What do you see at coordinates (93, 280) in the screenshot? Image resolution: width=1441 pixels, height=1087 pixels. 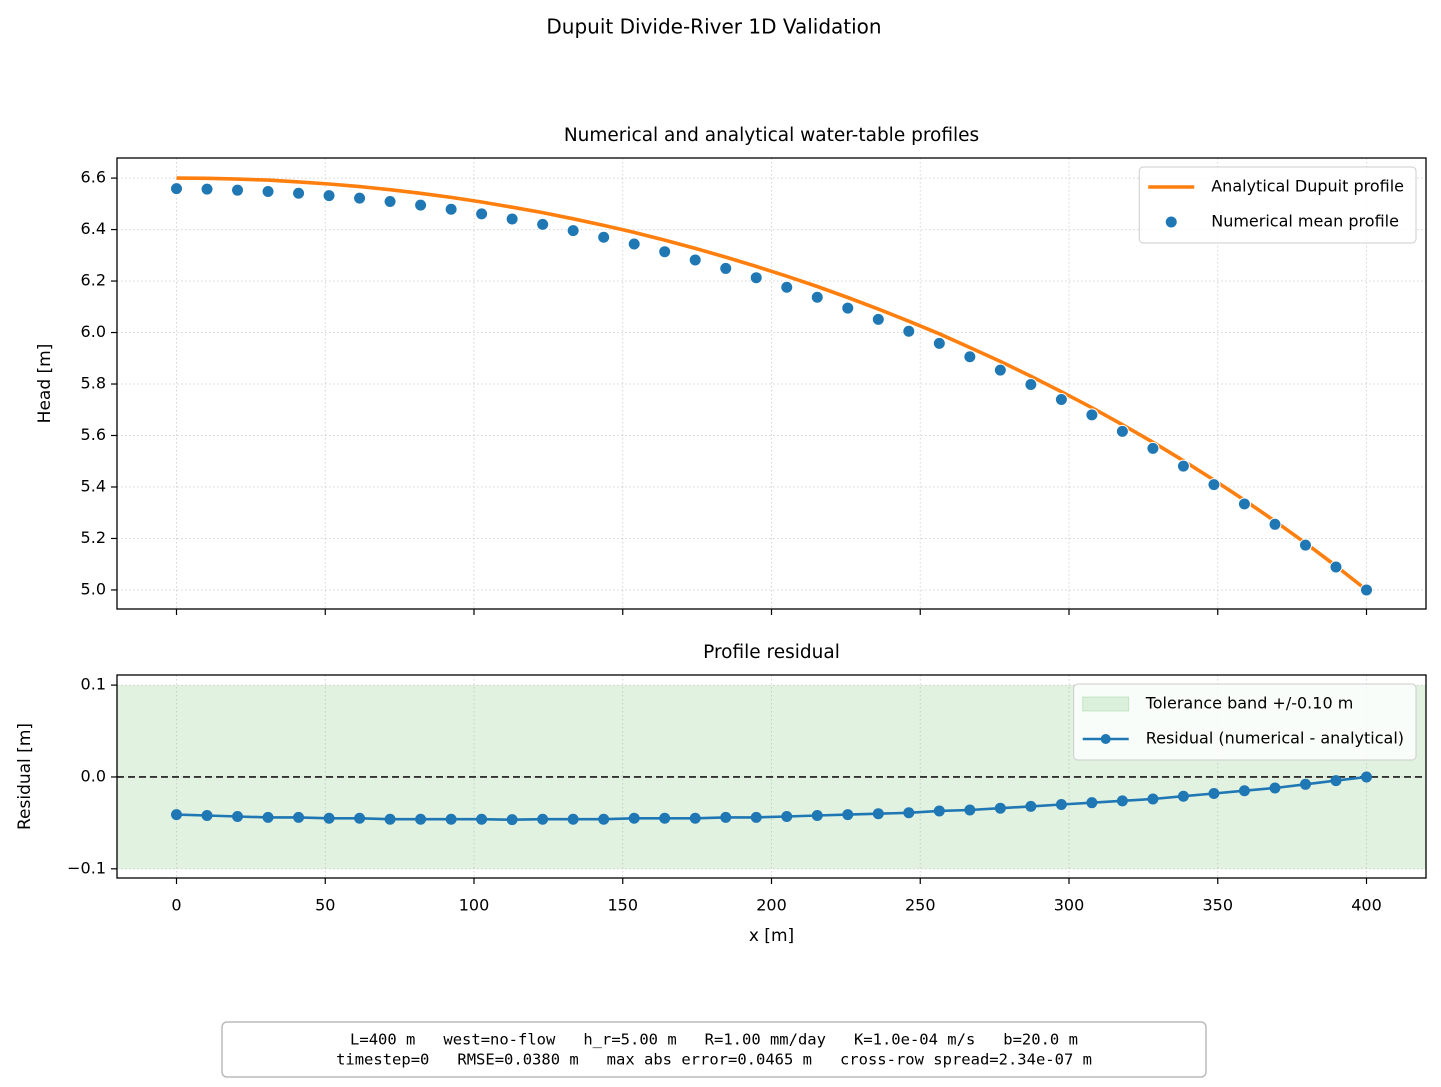 I see `y-tick-label: 6.2` at bounding box center [93, 280].